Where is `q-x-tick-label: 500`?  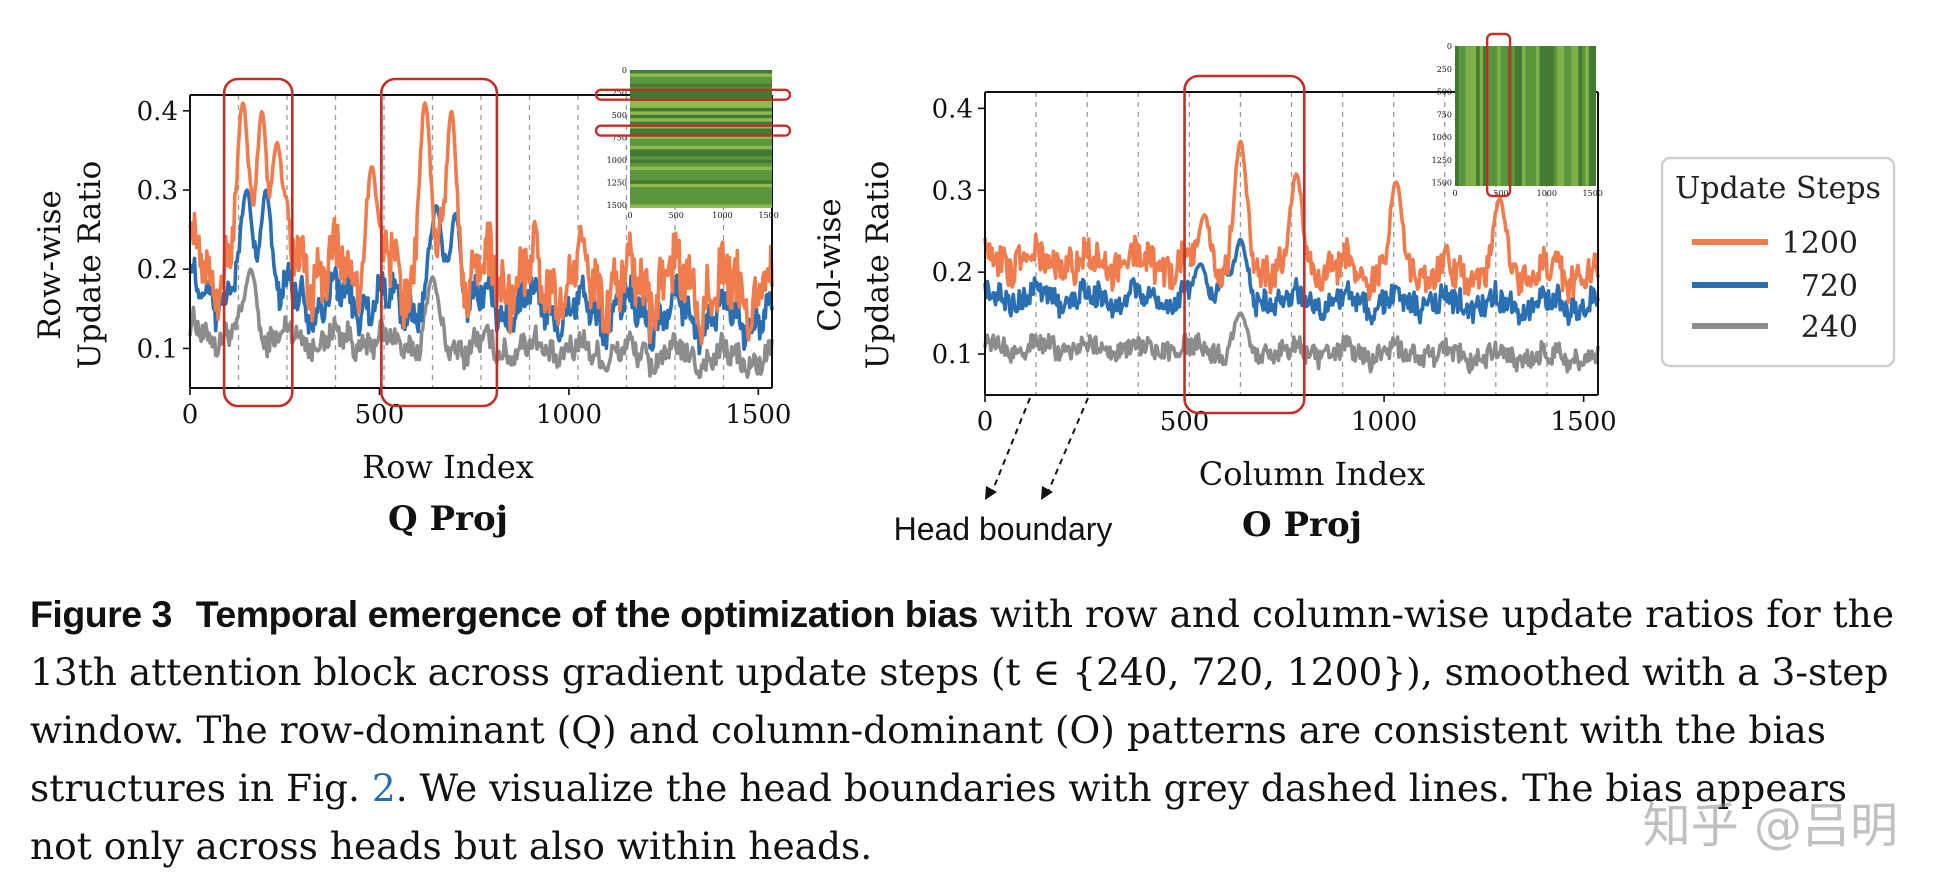
q-x-tick-label: 500 is located at coordinates (380, 415).